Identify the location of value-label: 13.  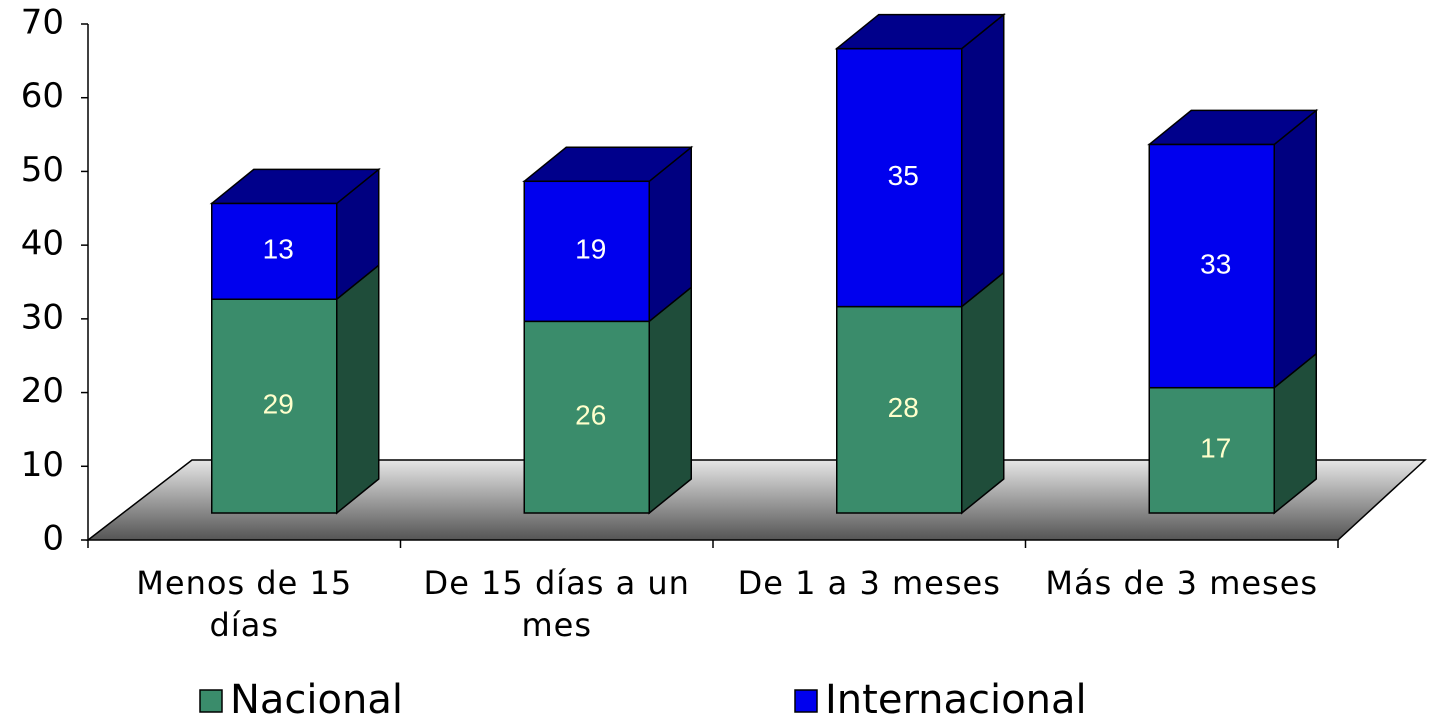
(278, 249).